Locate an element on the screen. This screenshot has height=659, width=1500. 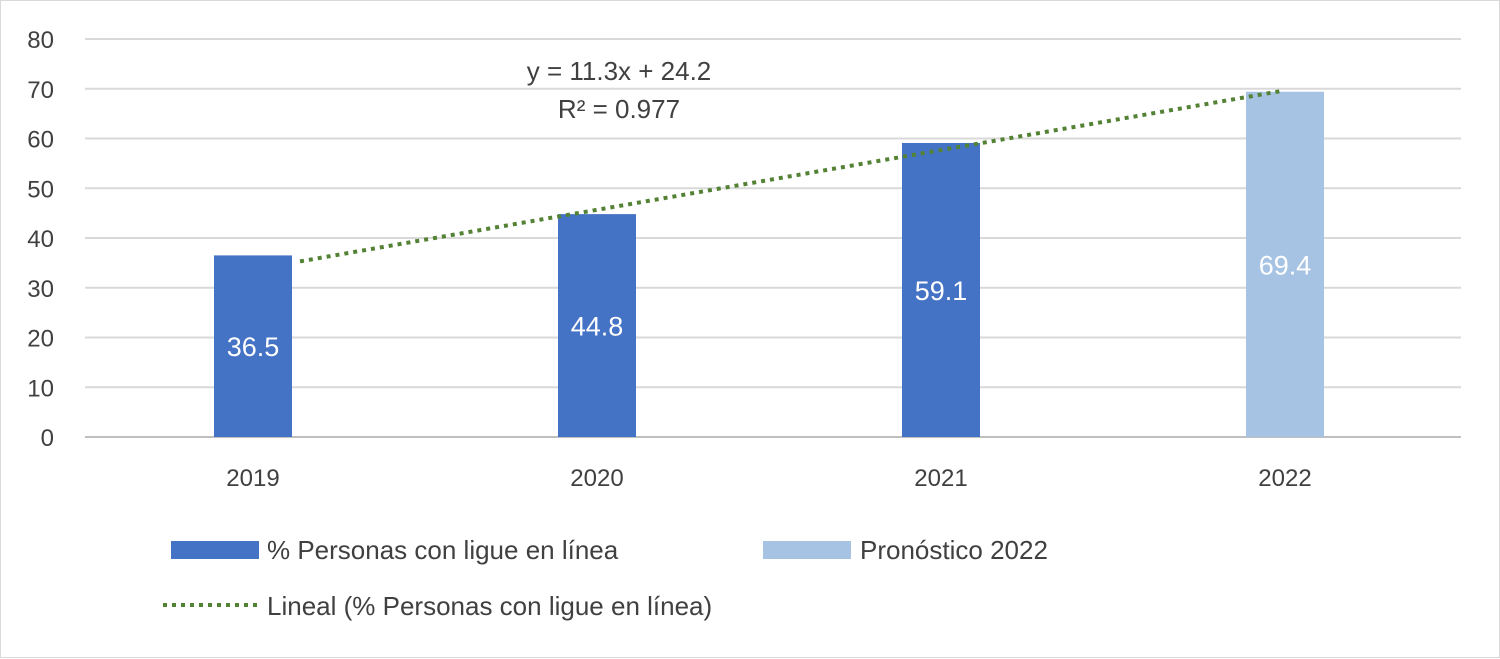
data-label-2020: 44.8 is located at coordinates (597, 327).